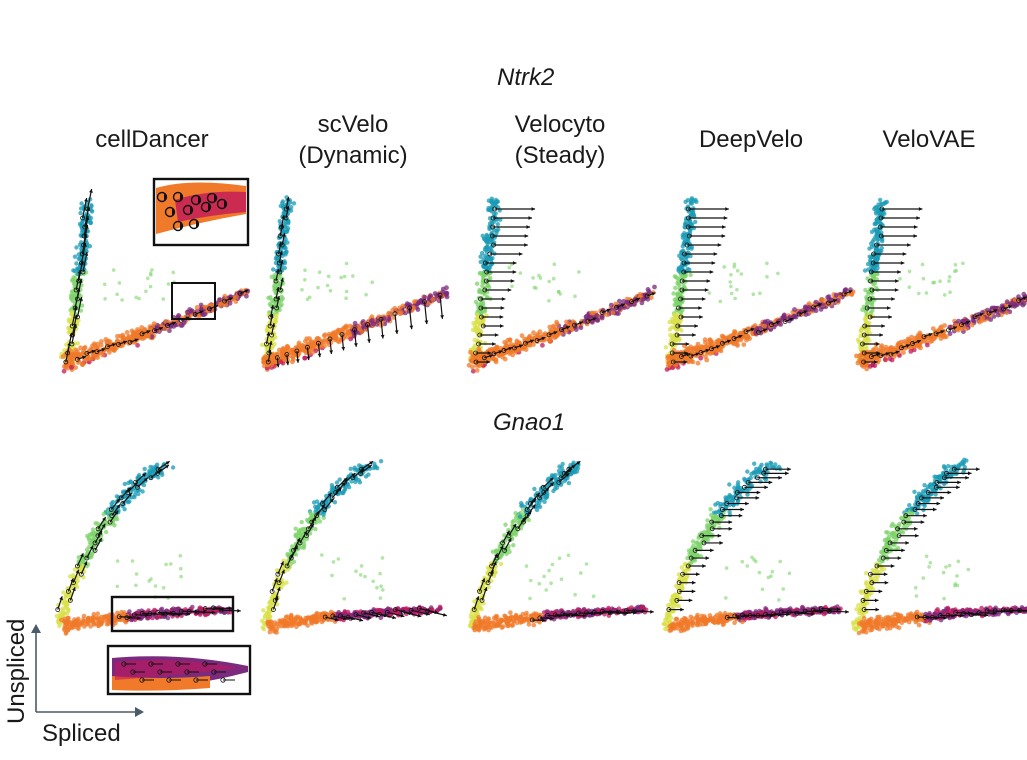  What do you see at coordinates (560, 124) in the screenshot?
I see `method-line1: Velocyto` at bounding box center [560, 124].